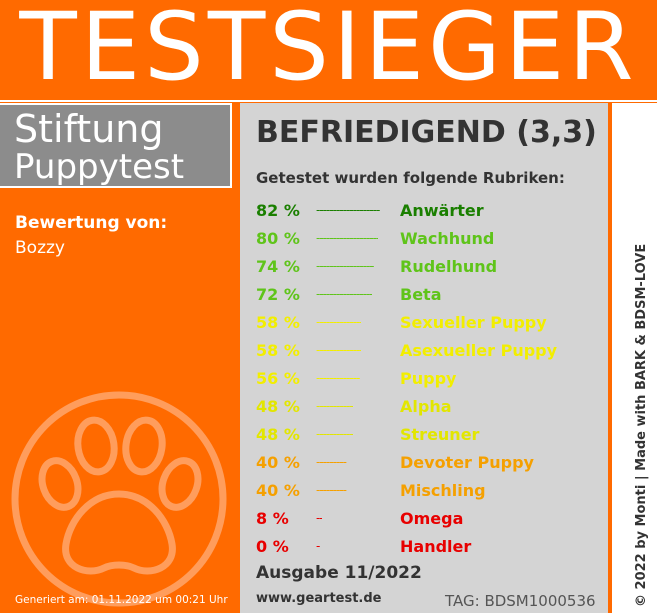 The width and height of the screenshot is (657, 613). What do you see at coordinates (338, 378) in the screenshot?
I see `category-score-line: -------------` at bounding box center [338, 378].